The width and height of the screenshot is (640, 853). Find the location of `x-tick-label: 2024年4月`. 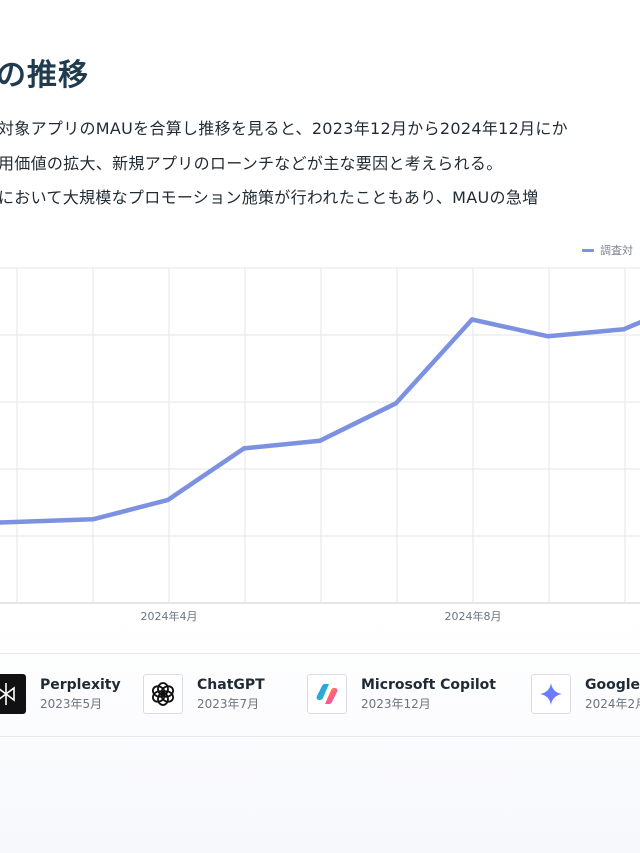

x-tick-label: 2024年4月 is located at coordinates (169, 616).